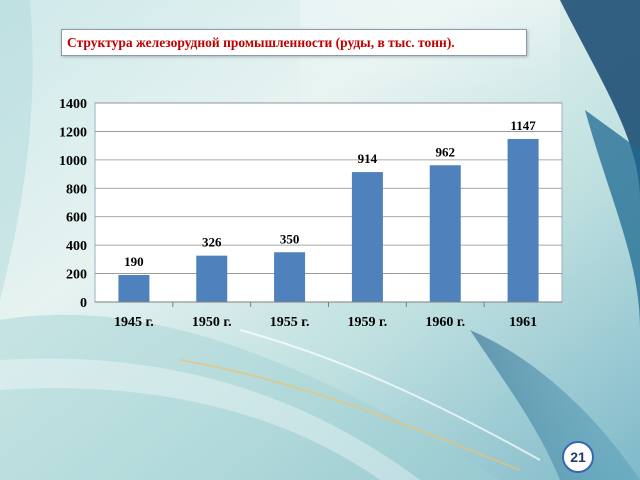 The image size is (640, 480). Describe the element at coordinates (76, 275) in the screenshot. I see `y-tick-label: 200` at that location.